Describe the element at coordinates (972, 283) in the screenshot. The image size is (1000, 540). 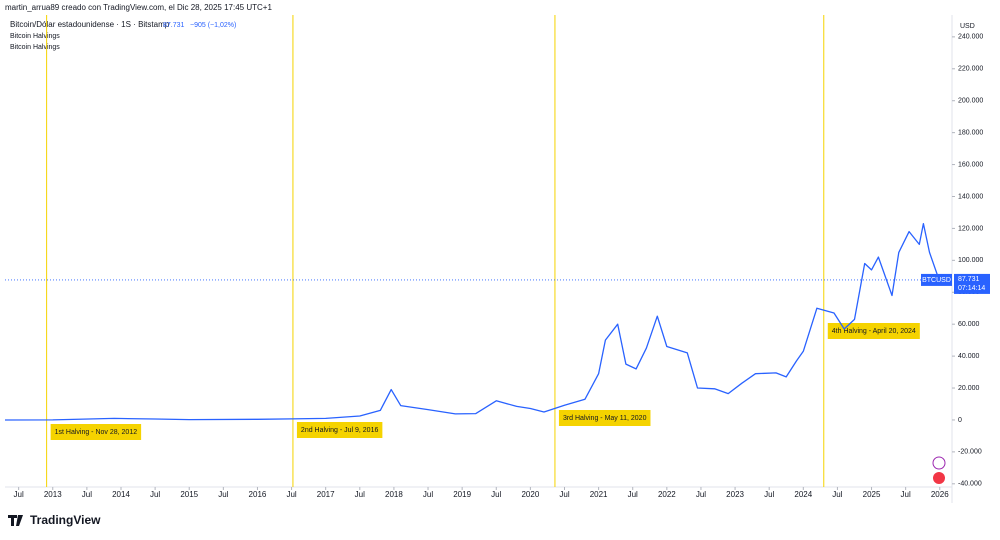
I see `price-badge` at that location.